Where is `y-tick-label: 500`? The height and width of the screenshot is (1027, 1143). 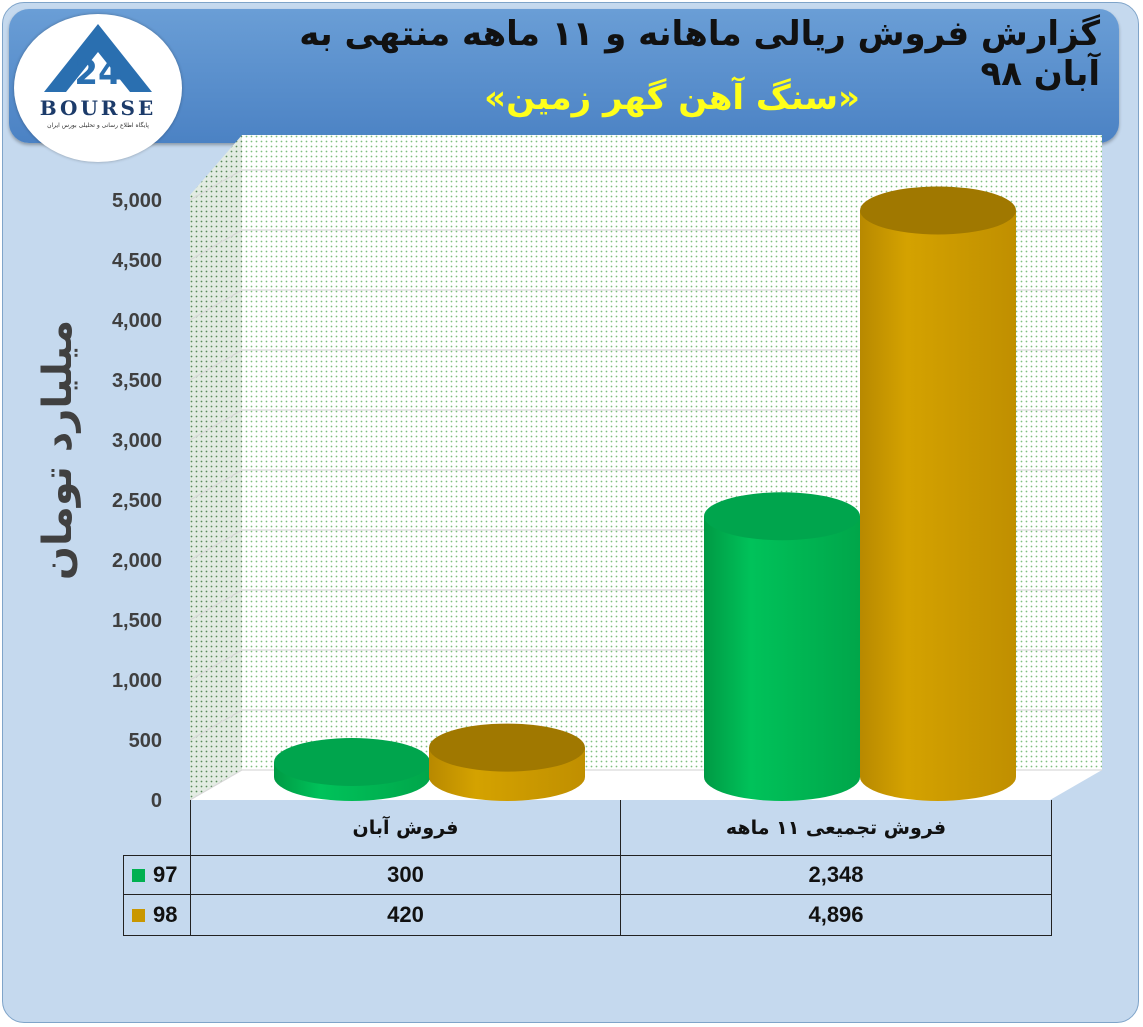
y-tick-label: 500 is located at coordinates (145, 741).